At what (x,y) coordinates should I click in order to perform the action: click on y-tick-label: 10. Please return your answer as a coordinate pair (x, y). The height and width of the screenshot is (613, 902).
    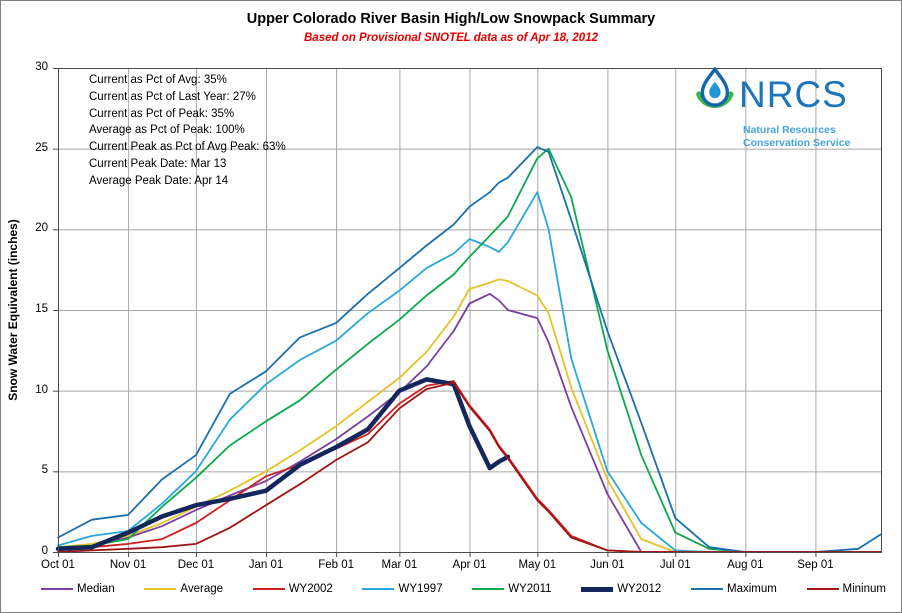
    Looking at the image, I should click on (41, 389).